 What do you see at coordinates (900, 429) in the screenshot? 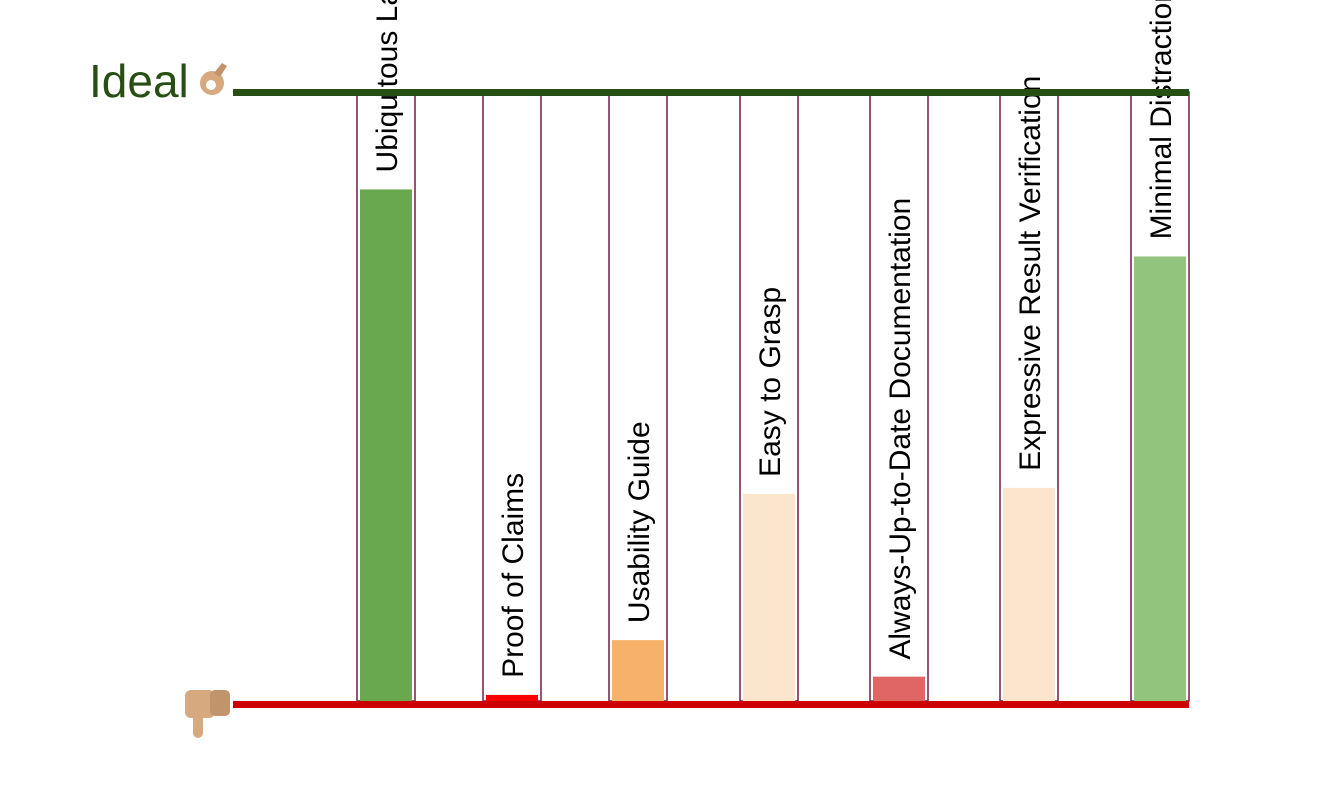
I see `category-label: Always-Up-to-Date Documentation` at bounding box center [900, 429].